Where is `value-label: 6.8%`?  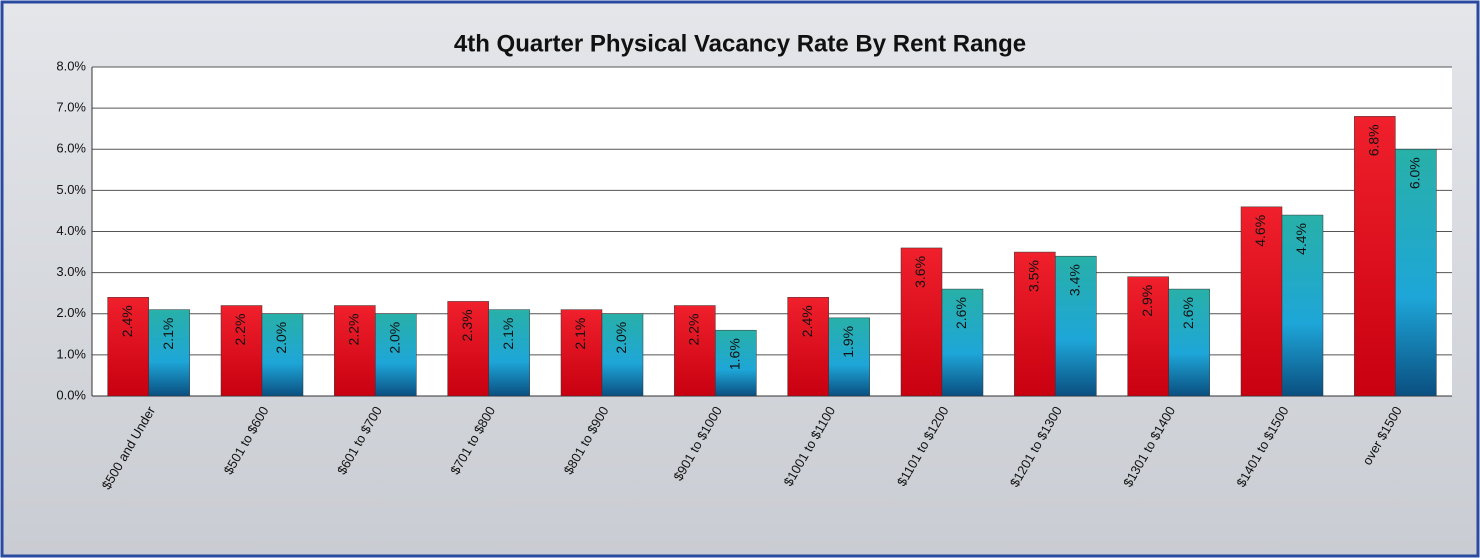 value-label: 6.8% is located at coordinates (1374, 140).